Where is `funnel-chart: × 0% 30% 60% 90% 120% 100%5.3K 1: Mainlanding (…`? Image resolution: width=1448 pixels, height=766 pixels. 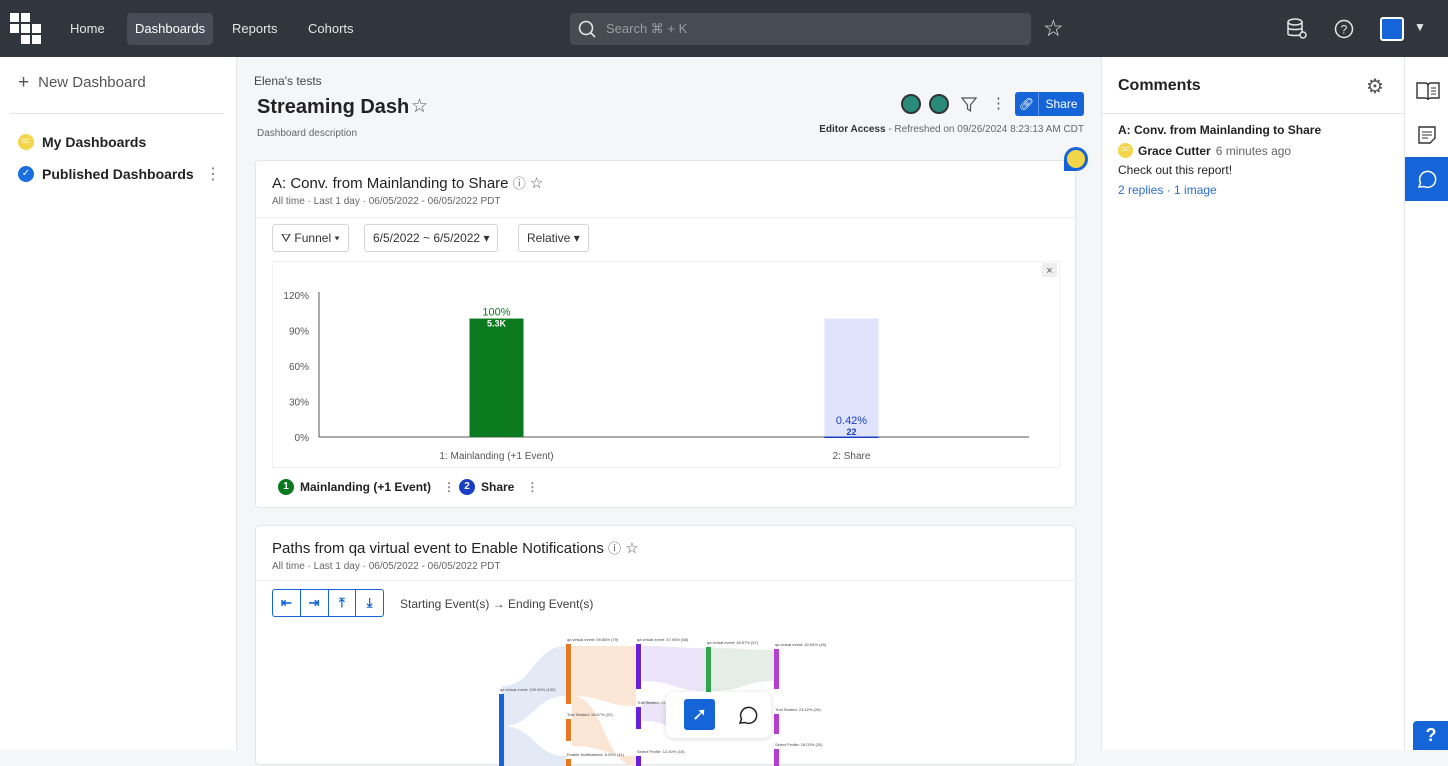 funnel-chart: × 0% 30% 60% 90% 120% 100%5.3K 1: Mainlanding (… is located at coordinates (666, 364).